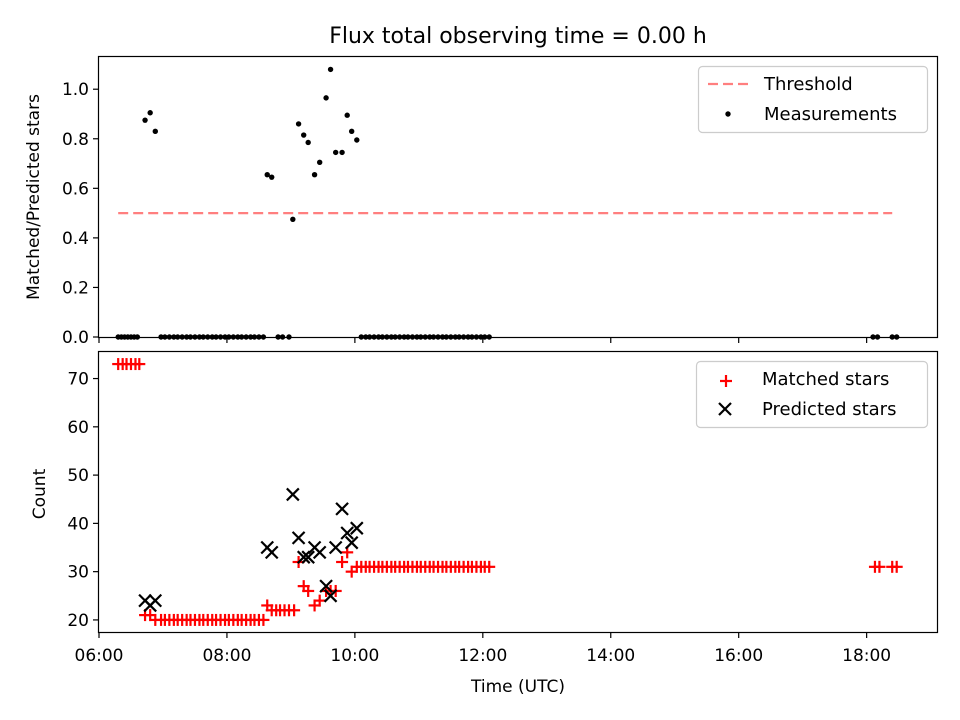  I want to click on count-legend: Matched stars Predicted stars, so click(812, 394).